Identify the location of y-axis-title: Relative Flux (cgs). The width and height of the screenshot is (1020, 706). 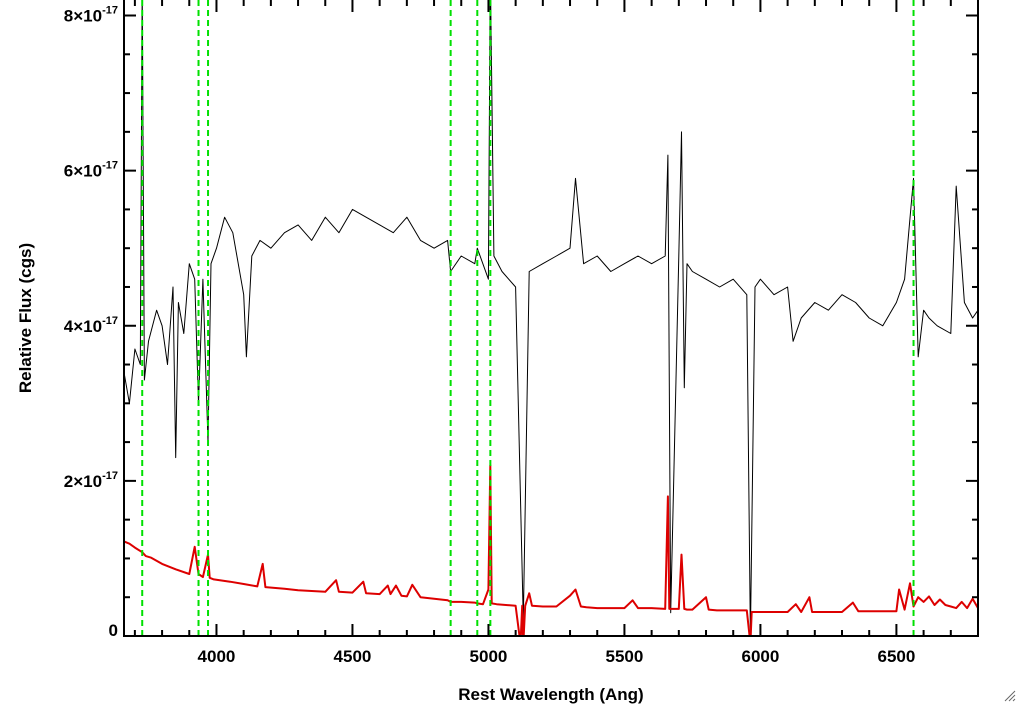
(25, 318).